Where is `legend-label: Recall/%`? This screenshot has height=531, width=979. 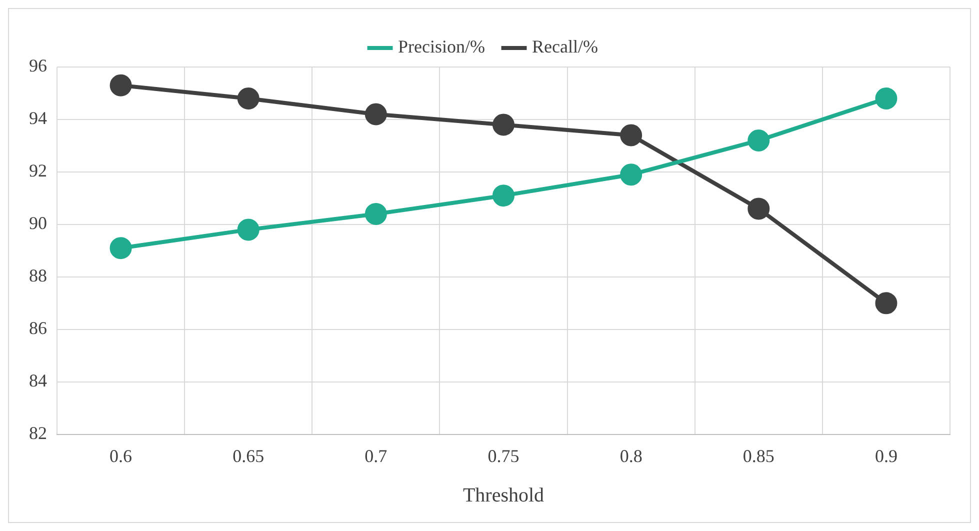
legend-label: Recall/% is located at coordinates (565, 46).